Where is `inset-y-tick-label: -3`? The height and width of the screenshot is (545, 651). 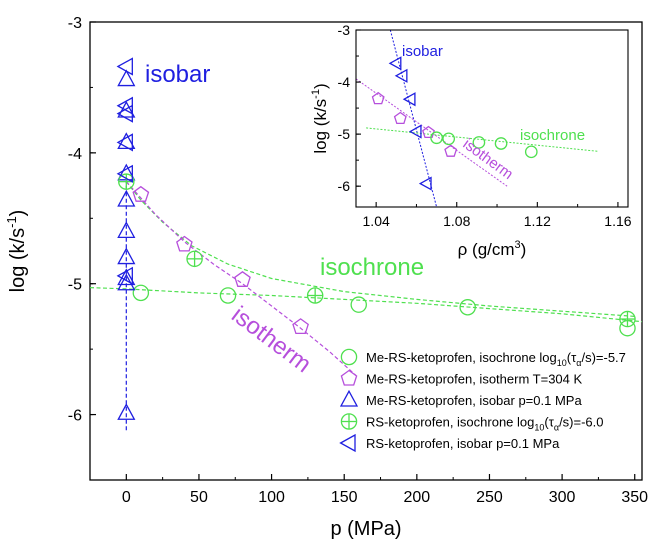
inset-y-tick-label: -3 is located at coordinates (344, 30).